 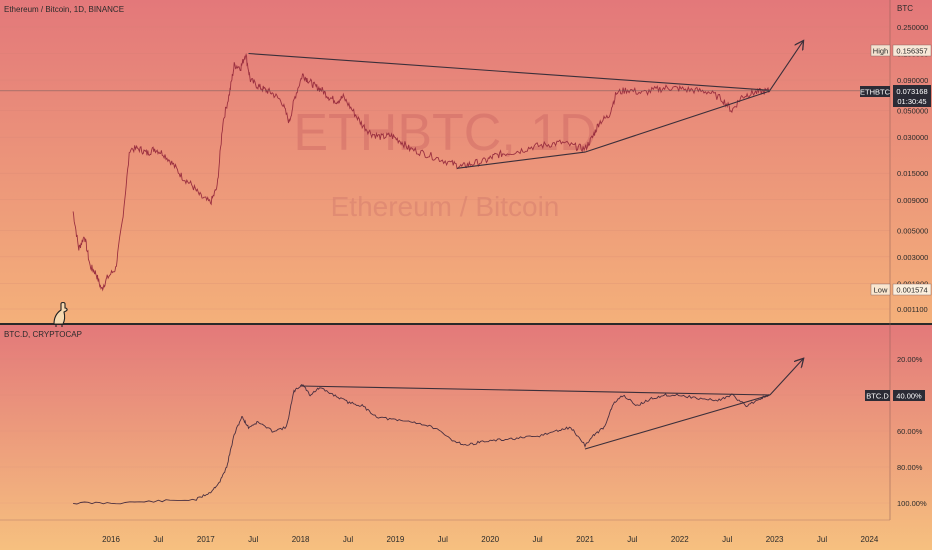 I want to click on watermark-symbol: ETHBTC, 1D, so click(x=444, y=133).